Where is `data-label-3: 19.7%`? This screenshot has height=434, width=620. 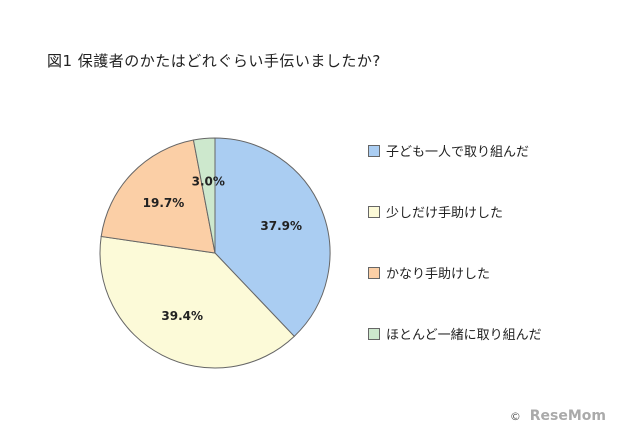
data-label-3: 19.7% is located at coordinates (164, 203).